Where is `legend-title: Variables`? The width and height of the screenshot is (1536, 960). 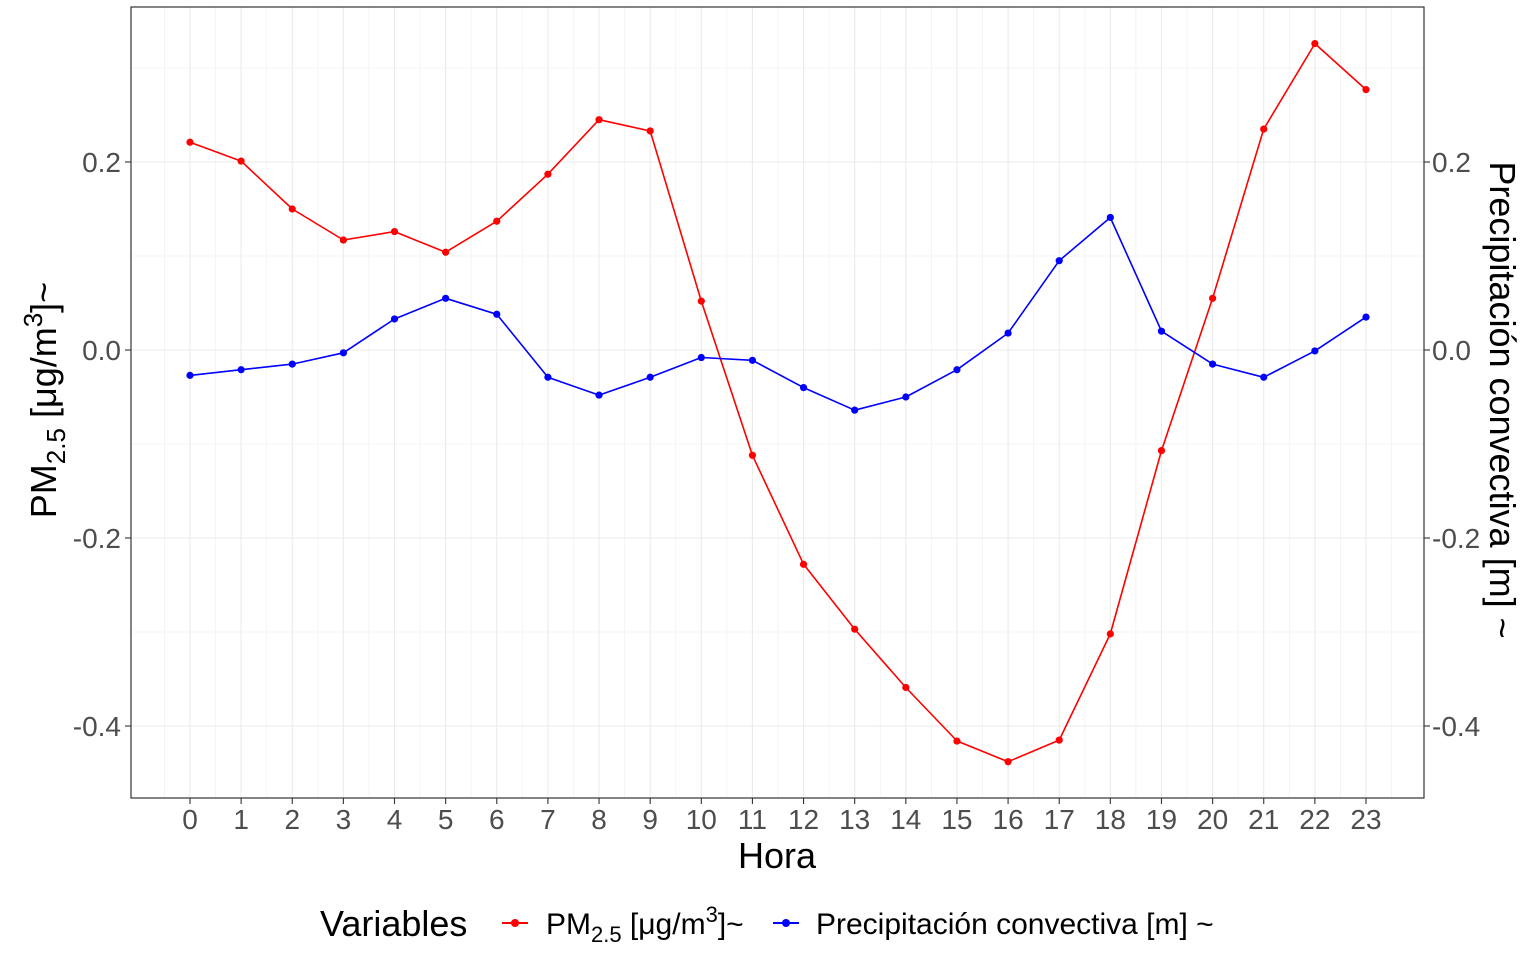 legend-title: Variables is located at coordinates (393, 923).